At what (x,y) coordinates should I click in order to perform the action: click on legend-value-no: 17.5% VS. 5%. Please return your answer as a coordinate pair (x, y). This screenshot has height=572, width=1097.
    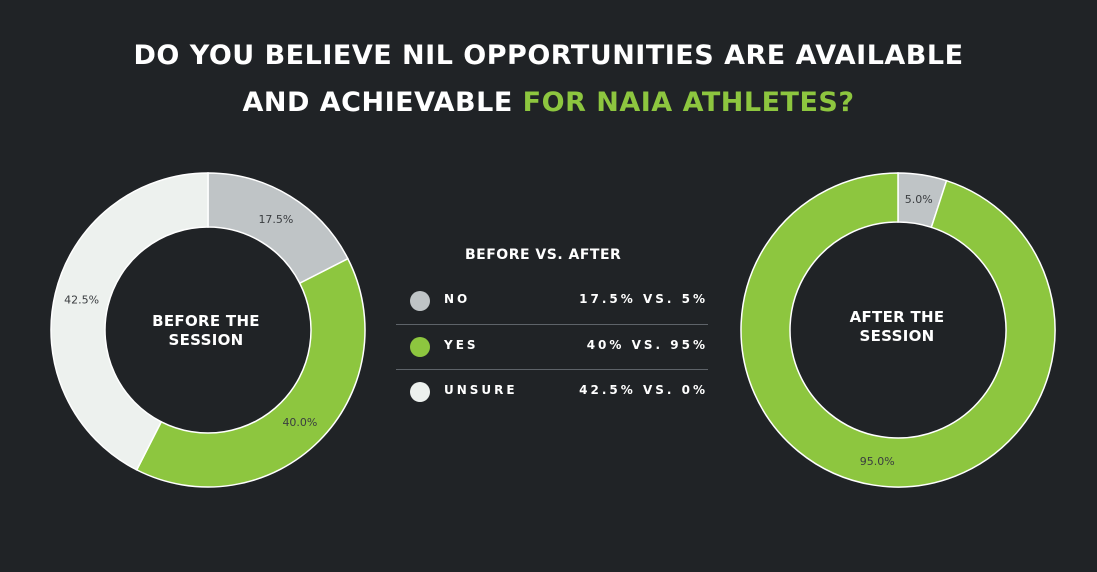
    Looking at the image, I should click on (643, 299).